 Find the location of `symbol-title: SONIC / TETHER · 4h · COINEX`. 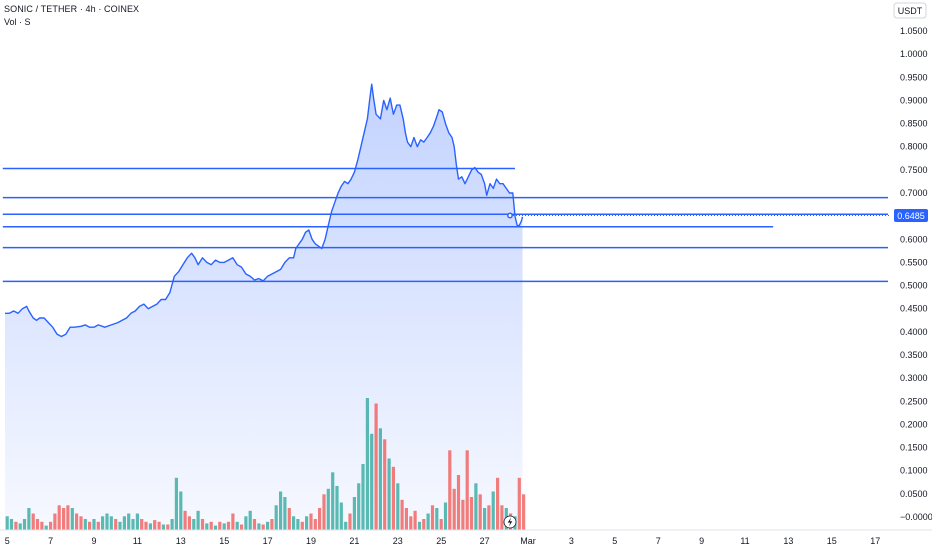

symbol-title: SONIC / TETHER · 4h · COINEX is located at coordinates (72, 9).